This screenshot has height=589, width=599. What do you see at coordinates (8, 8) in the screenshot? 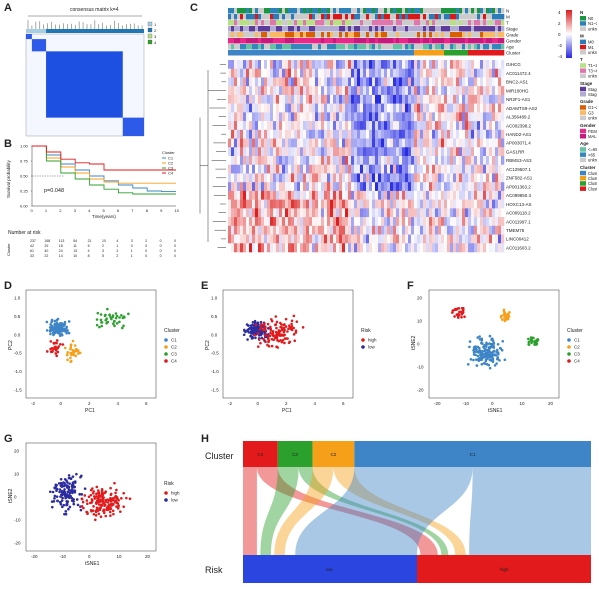
I see `panel-label-a: A` at bounding box center [8, 8].